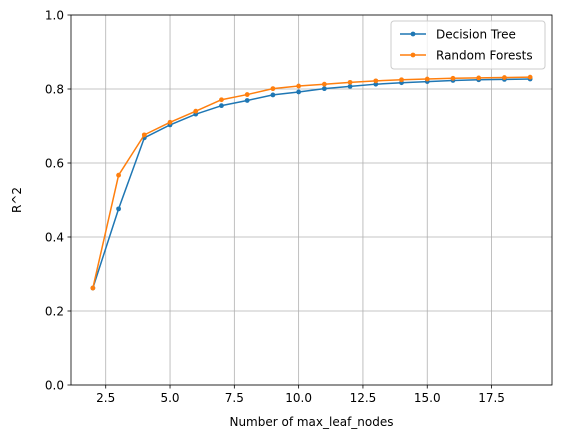  What do you see at coordinates (298, 398) in the screenshot?
I see `x-tick-label: 10.0` at bounding box center [298, 398].